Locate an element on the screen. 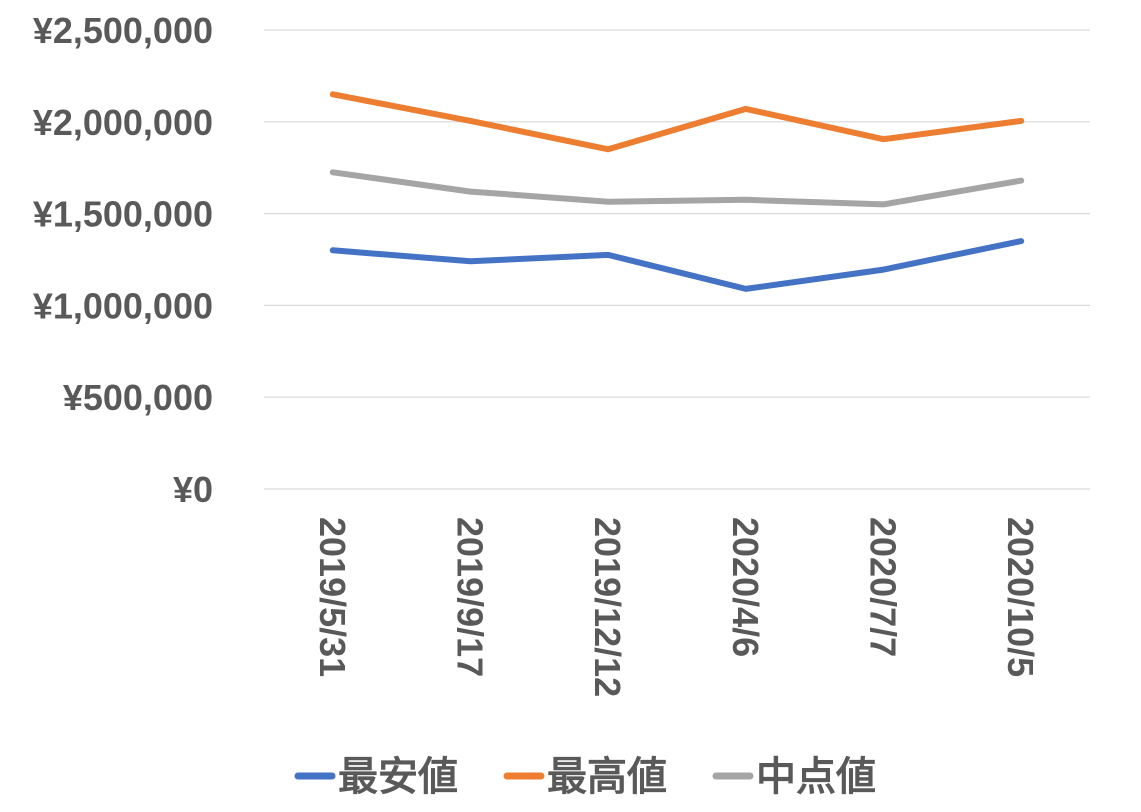 Image resolution: width=1141 pixels, height=812 pixels. legend-label: 最高値 is located at coordinates (607, 777).